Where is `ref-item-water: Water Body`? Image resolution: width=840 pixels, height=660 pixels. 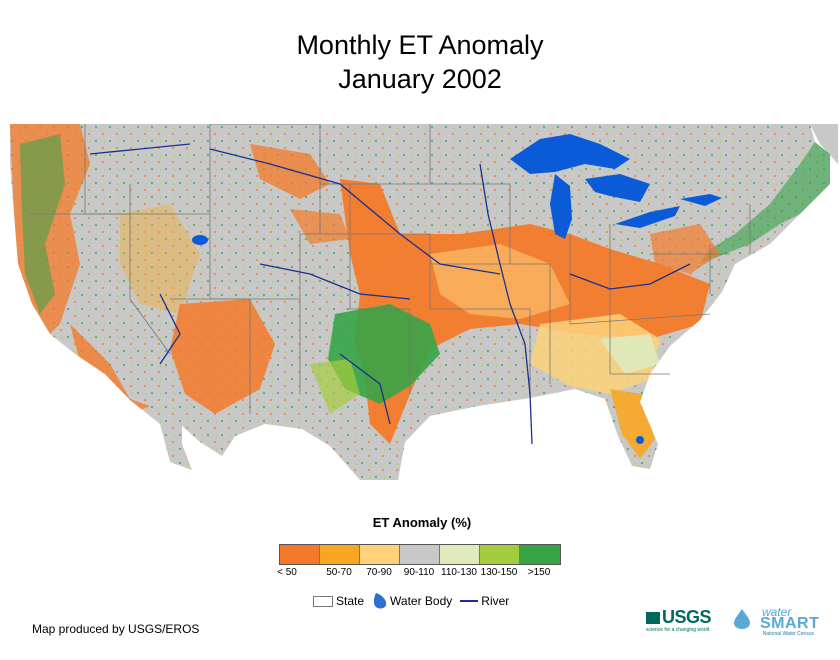 ref-item-water: Water Body is located at coordinates (412, 601).